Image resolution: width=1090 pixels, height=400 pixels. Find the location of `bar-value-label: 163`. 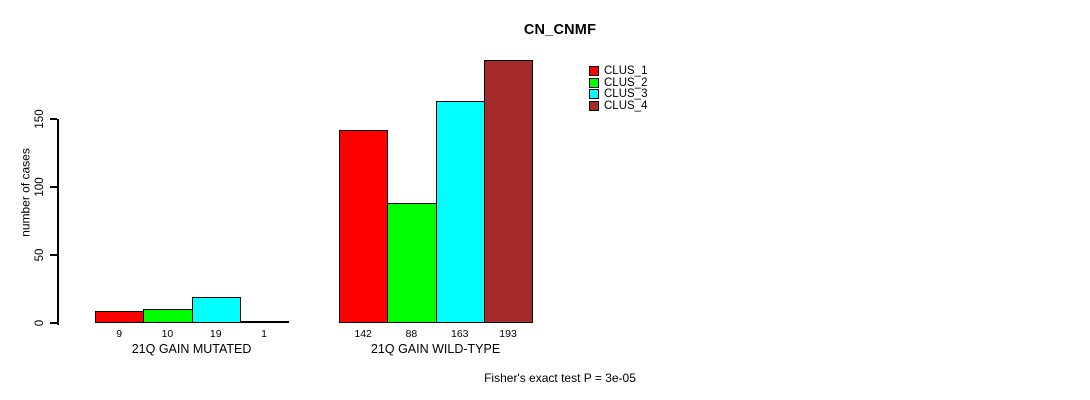

bar-value-label: 163 is located at coordinates (459, 333).